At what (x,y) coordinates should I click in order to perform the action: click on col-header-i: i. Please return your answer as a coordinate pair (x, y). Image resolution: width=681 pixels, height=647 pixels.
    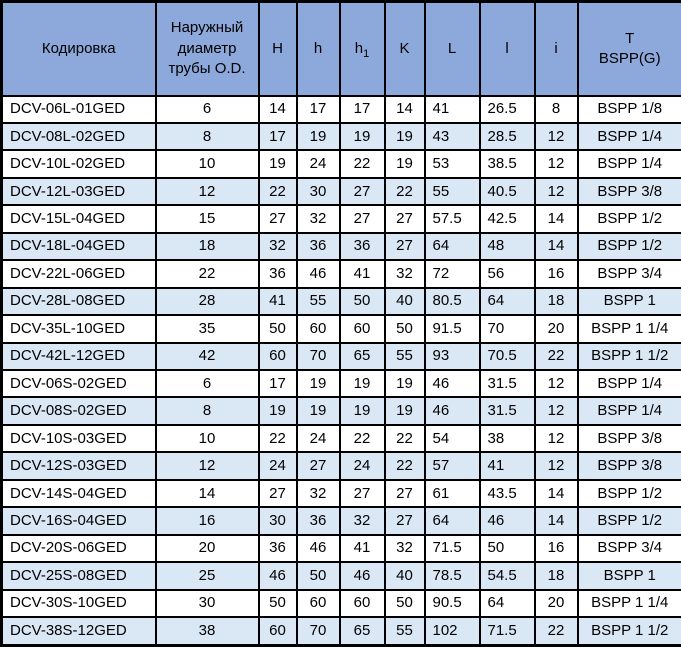
    Looking at the image, I should click on (556, 48).